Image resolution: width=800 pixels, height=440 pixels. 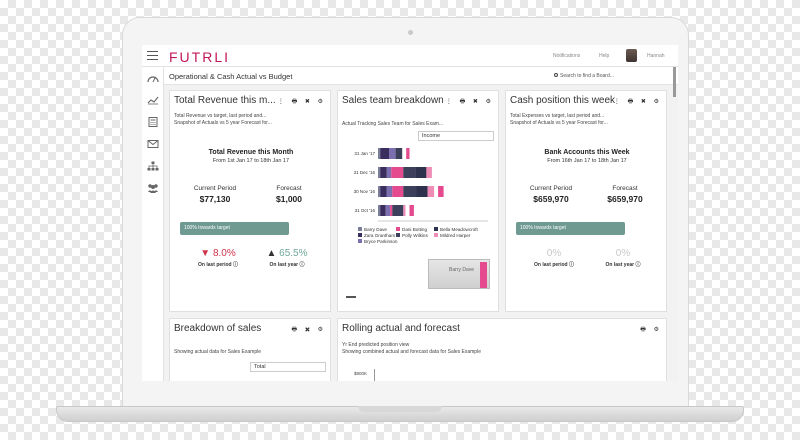 I want to click on rolling-desc-1: Yr End predicted position view, so click(x=376, y=345).